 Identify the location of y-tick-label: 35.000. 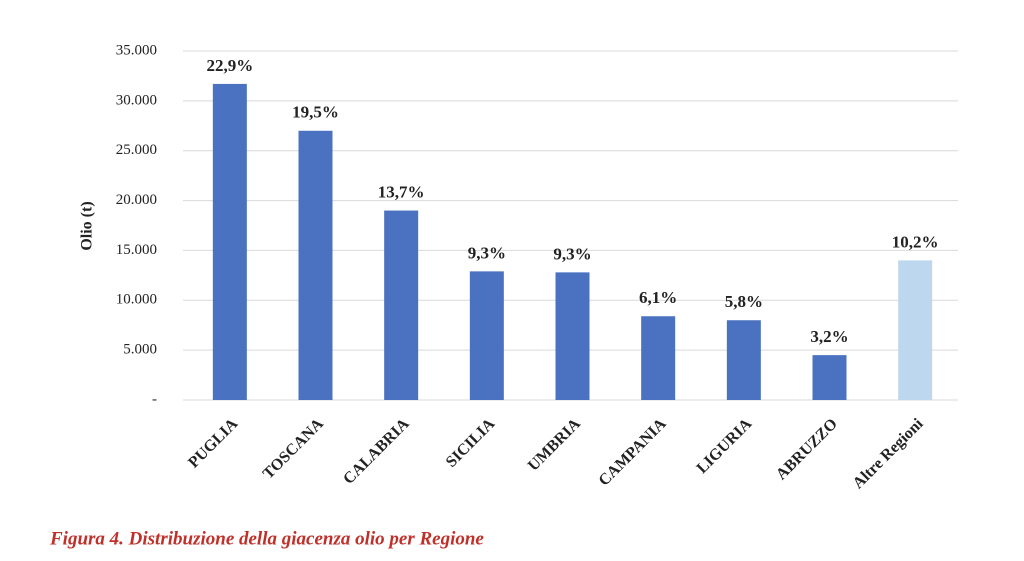
(136, 50).